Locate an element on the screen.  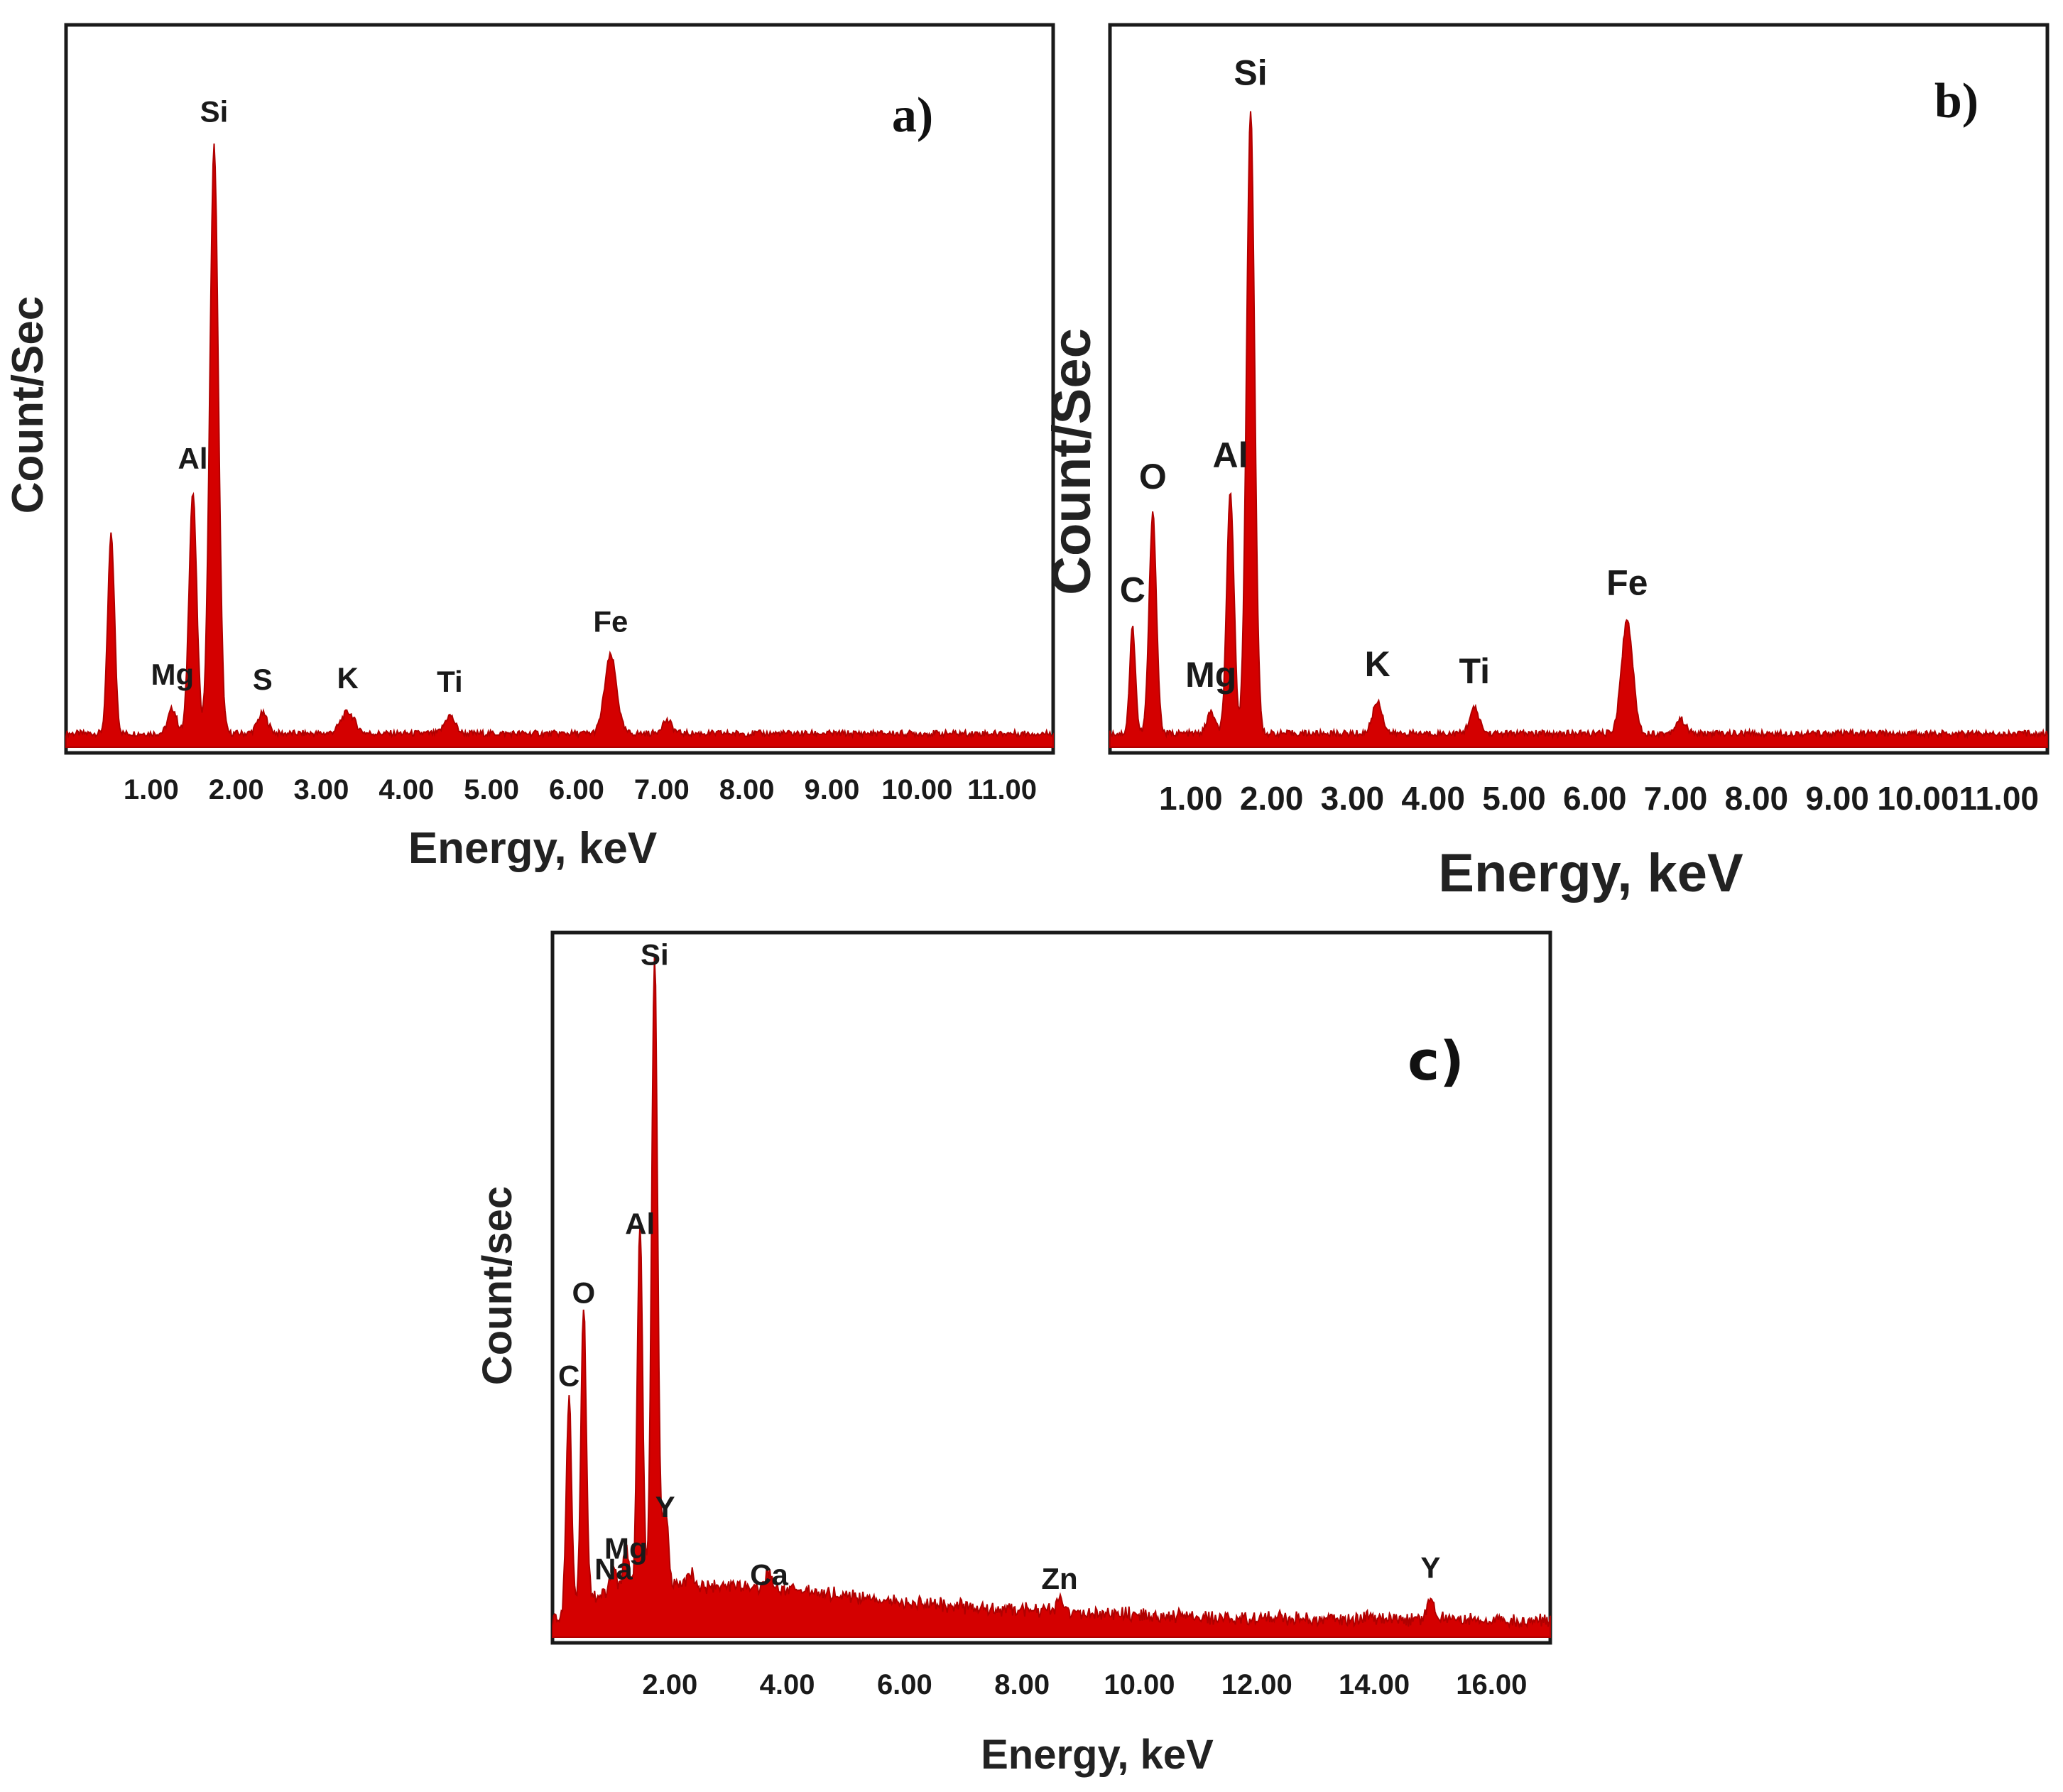
x-tick-label: 14.00 is located at coordinates (1374, 1685).